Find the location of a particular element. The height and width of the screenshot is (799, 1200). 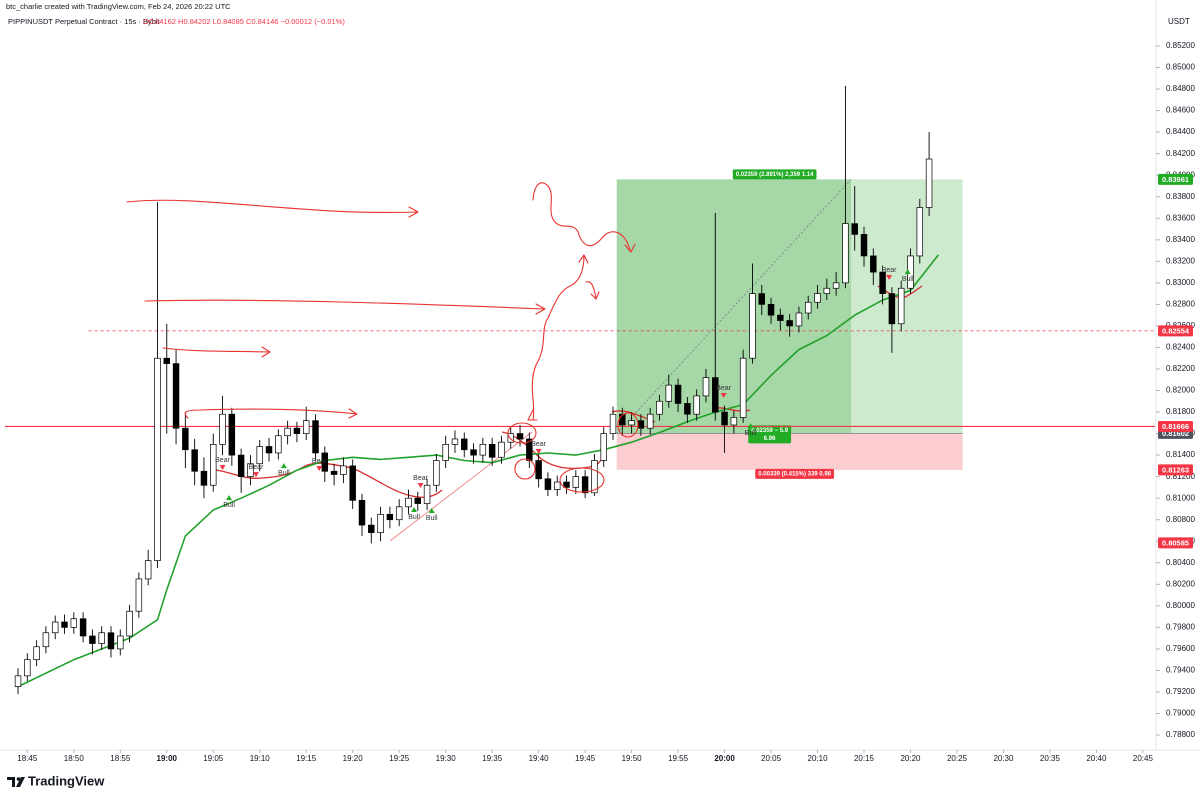

y-tick-label: 0.79400 is located at coordinates (1180, 670).